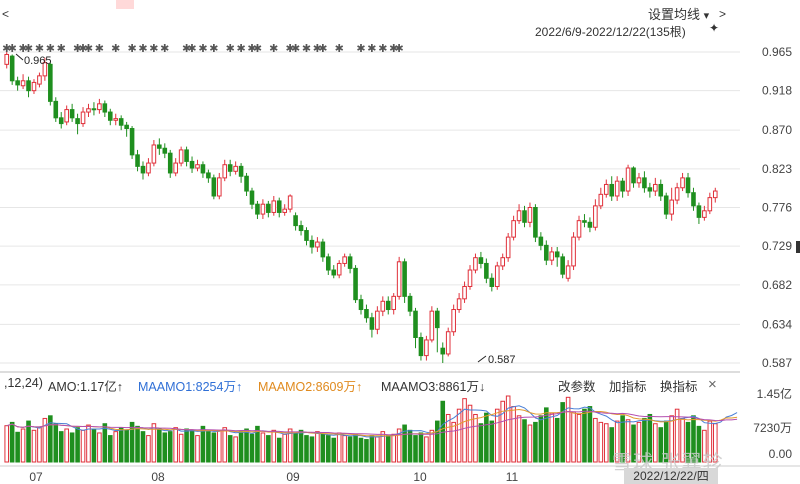 This screenshot has width=800, height=484. Describe the element at coordinates (777, 363) in the screenshot. I see `price-tick-label: 0.587` at that location.